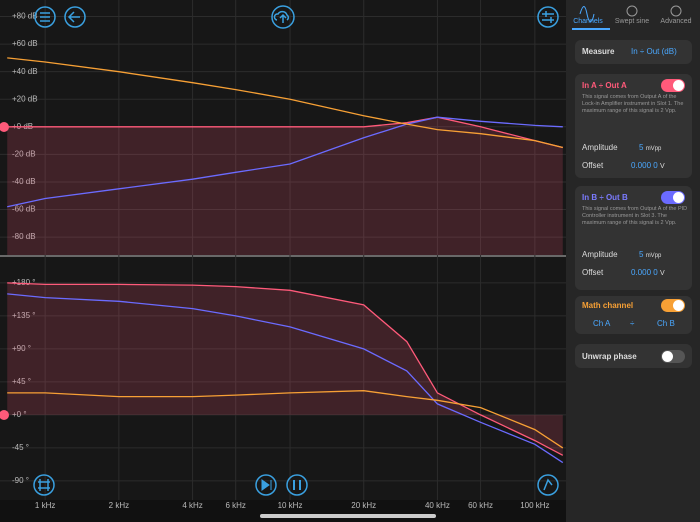 The height and width of the screenshot is (522, 700). I want to click on cloud-button, so click(283, 17).